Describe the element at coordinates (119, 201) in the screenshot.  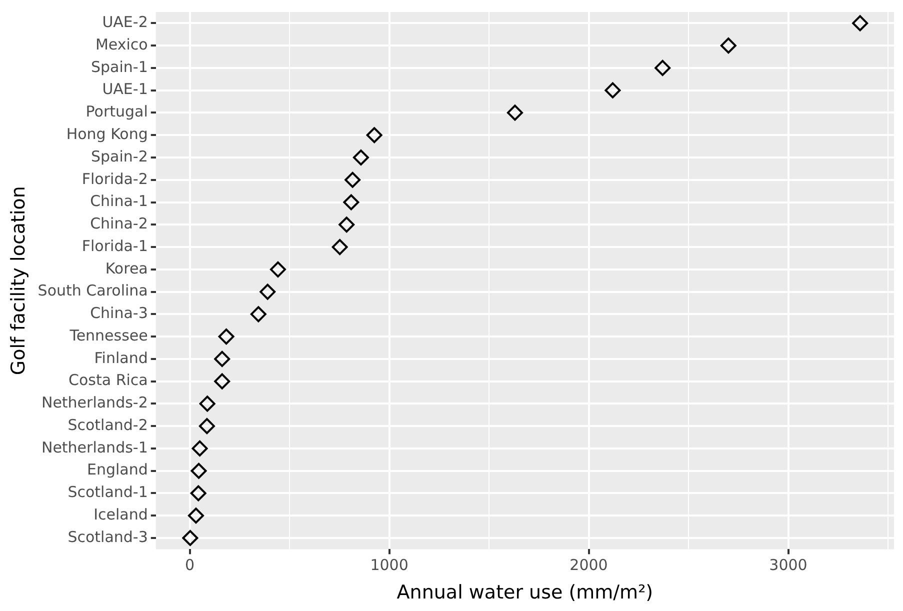
I see `y-tick-label: China-1` at that location.